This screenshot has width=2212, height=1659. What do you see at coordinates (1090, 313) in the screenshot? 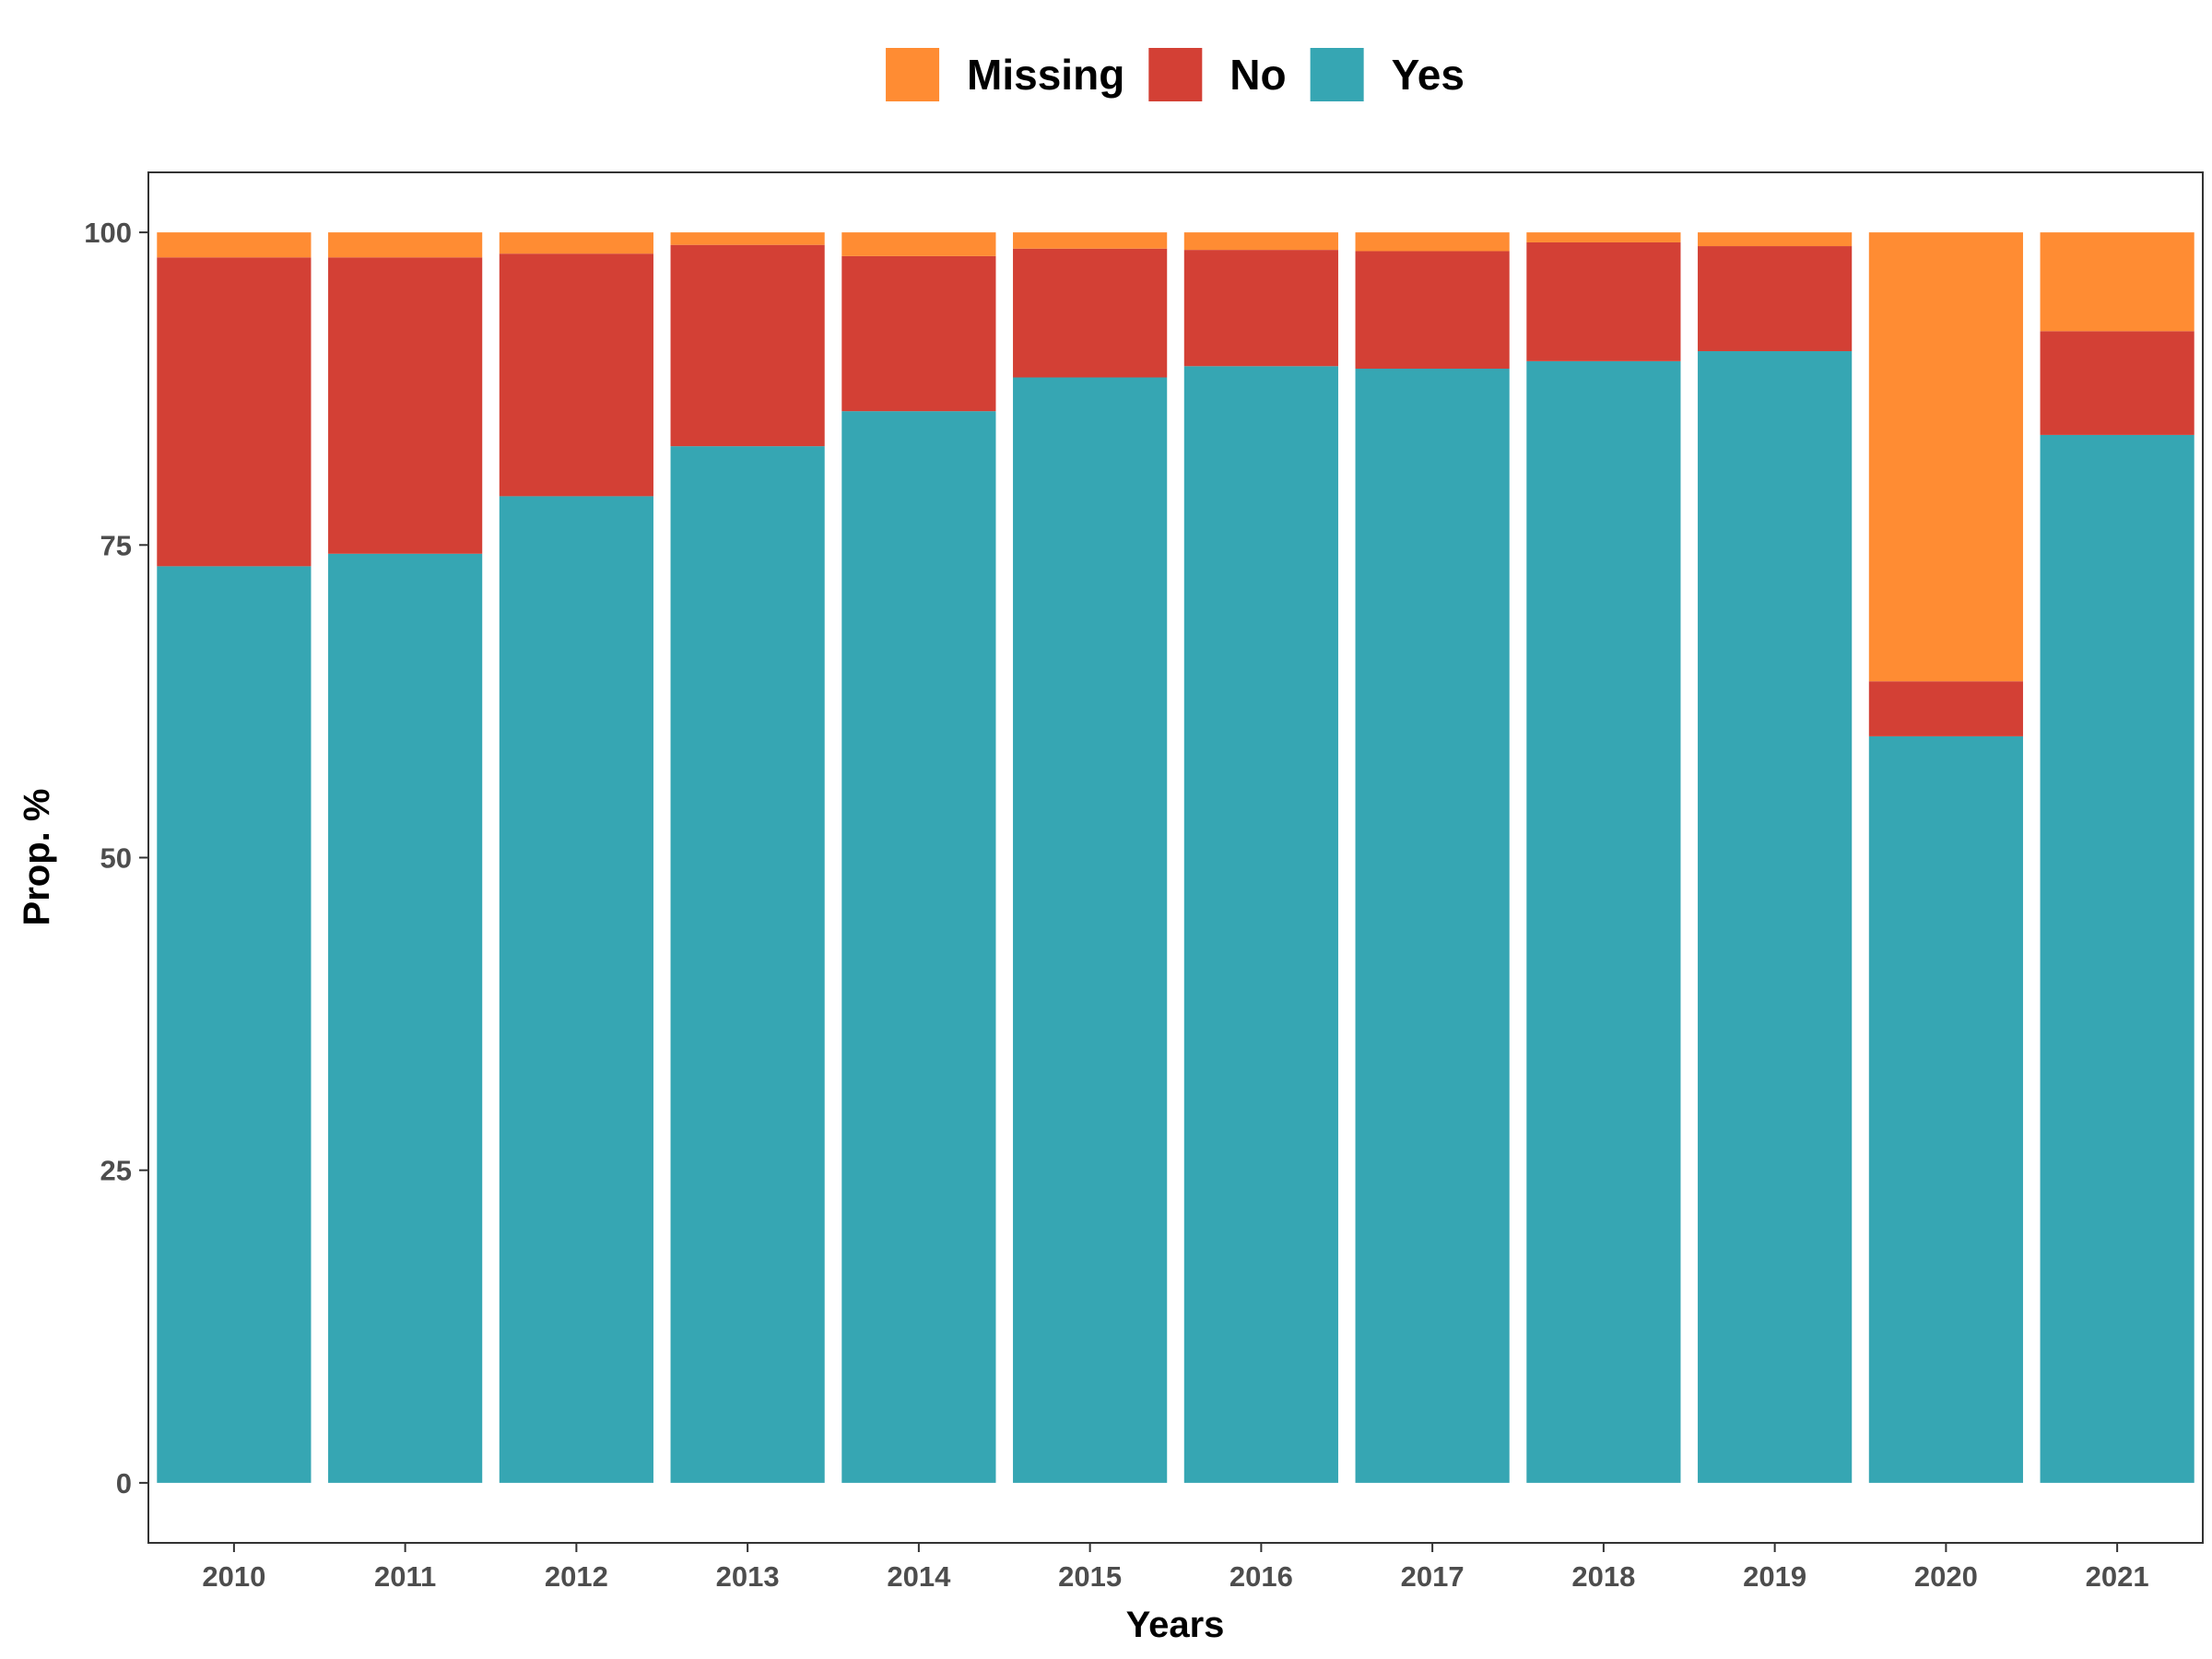
I see `bar-no-2015` at bounding box center [1090, 313].